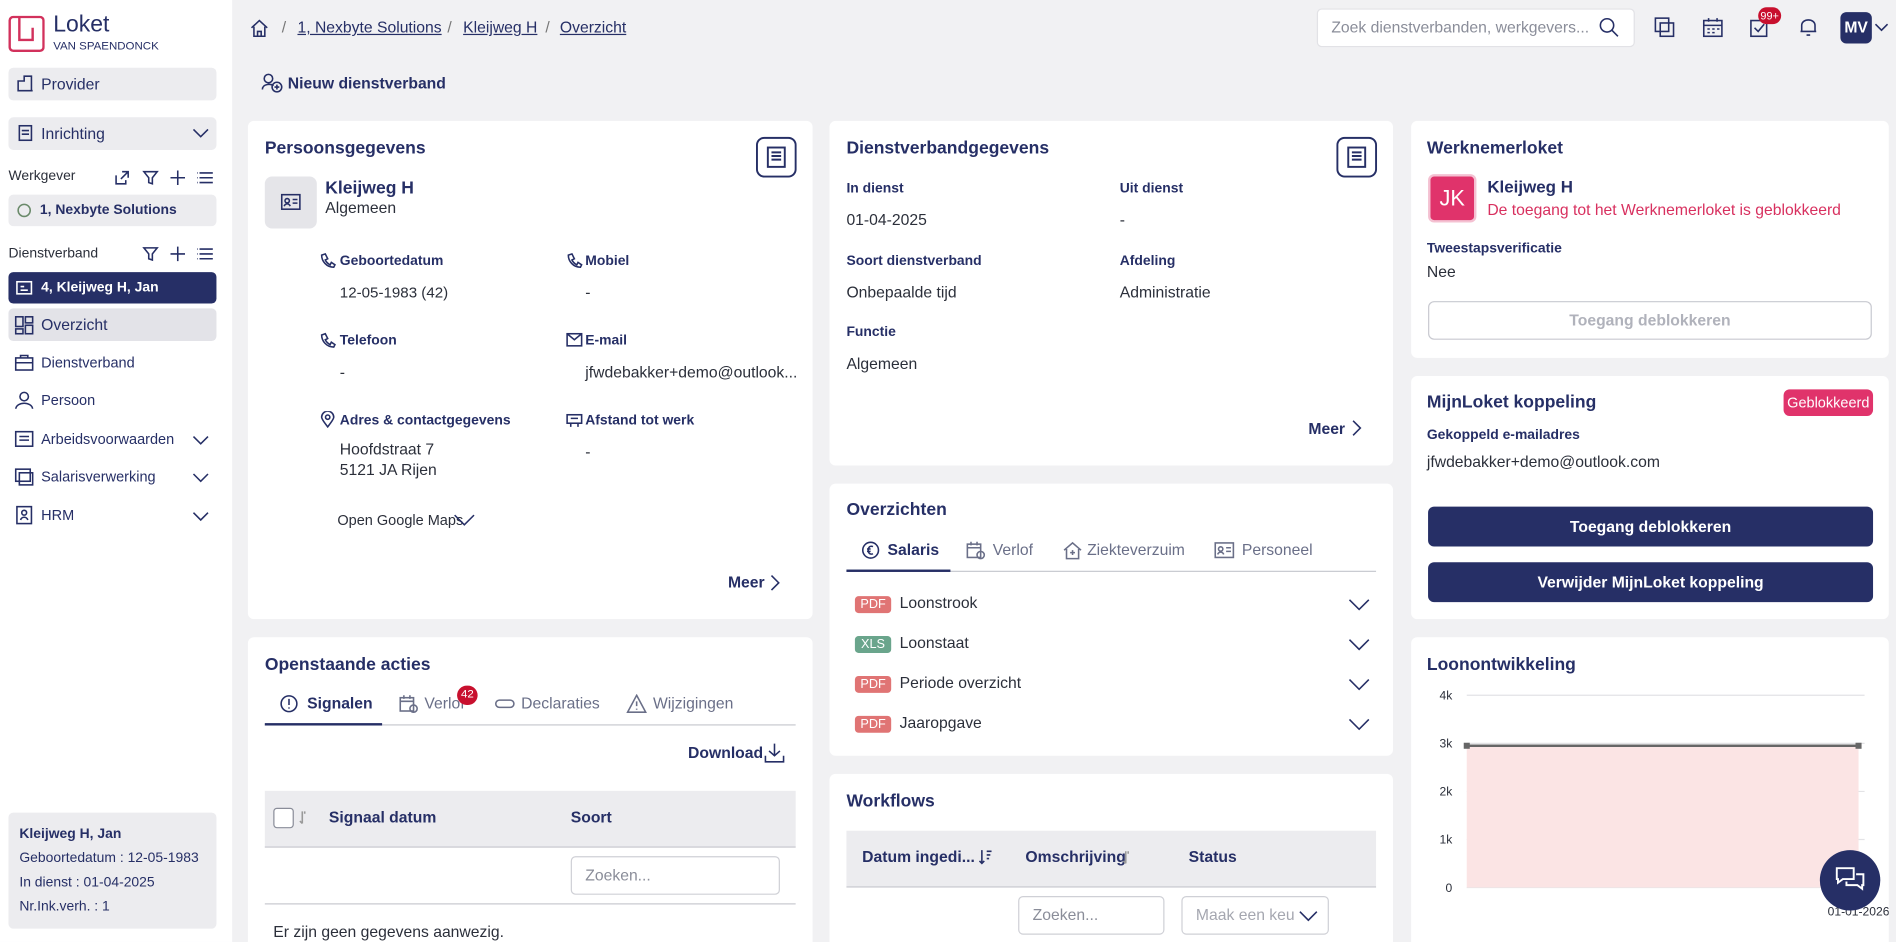 This screenshot has height=942, width=1896. I want to click on menu-icon, so click(24, 438).